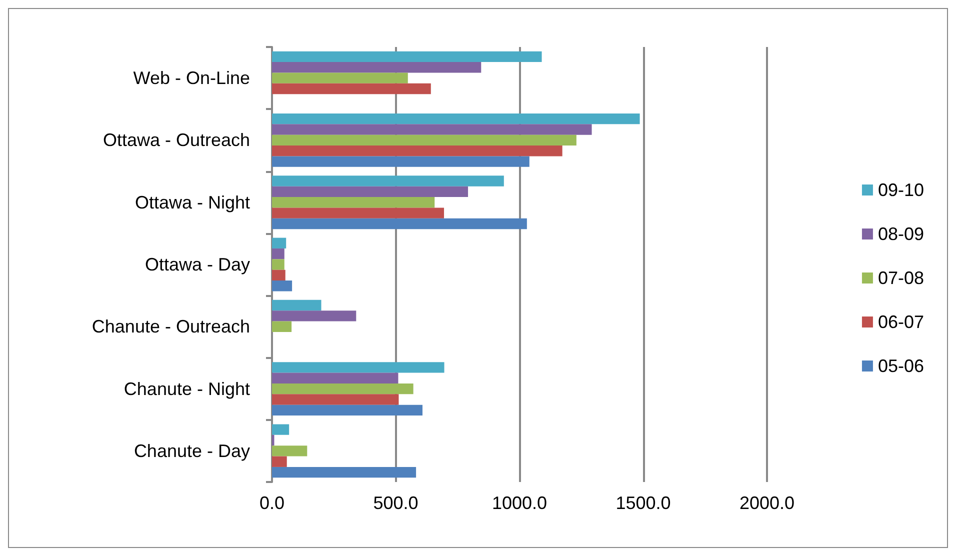  Describe the element at coordinates (192, 202) in the screenshot. I see `y-tick-label: Ottawa - Night` at that location.